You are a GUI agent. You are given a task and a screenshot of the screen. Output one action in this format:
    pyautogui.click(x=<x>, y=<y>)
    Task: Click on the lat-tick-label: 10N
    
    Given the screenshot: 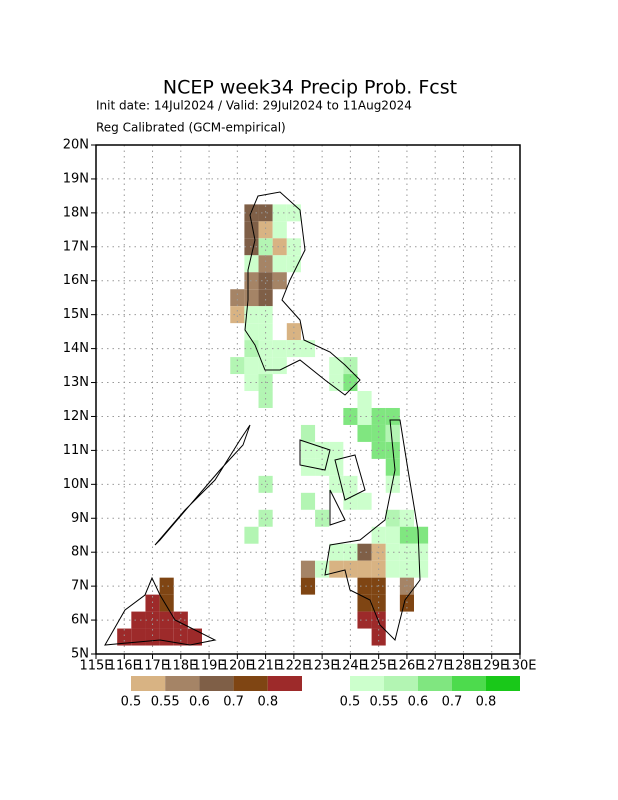 What is the action you would take?
    pyautogui.click(x=76, y=484)
    